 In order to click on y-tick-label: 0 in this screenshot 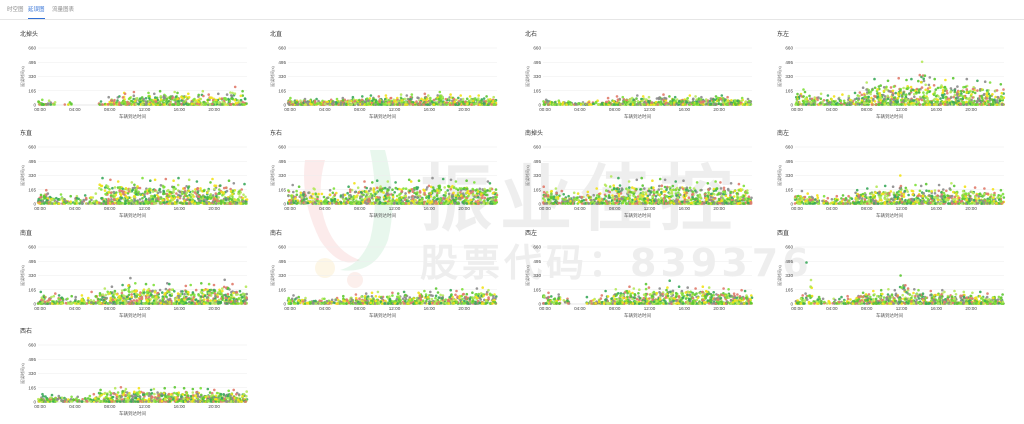, I will do `click(34, 204)`.